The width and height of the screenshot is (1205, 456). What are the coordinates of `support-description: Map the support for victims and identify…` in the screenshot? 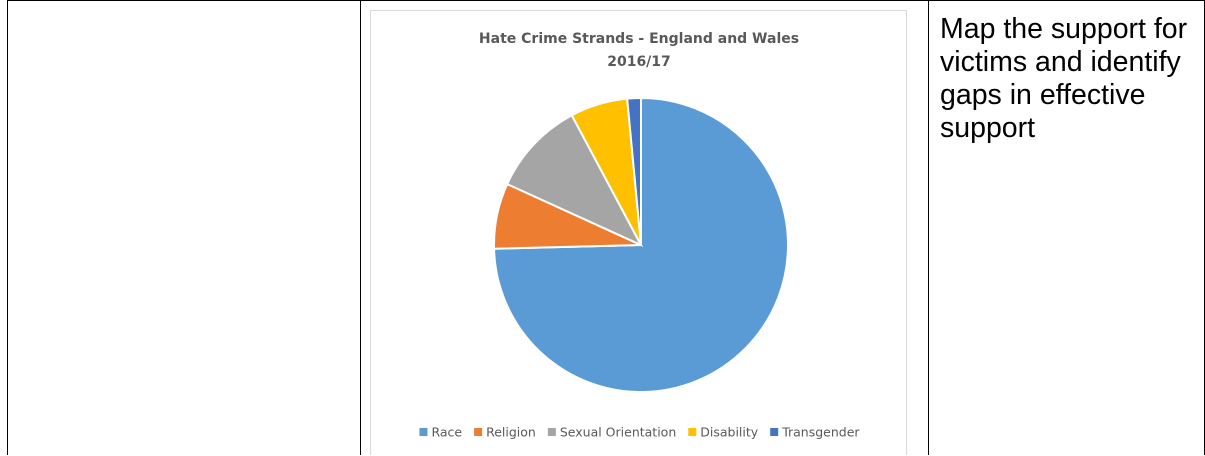 It's located at (1064, 78).